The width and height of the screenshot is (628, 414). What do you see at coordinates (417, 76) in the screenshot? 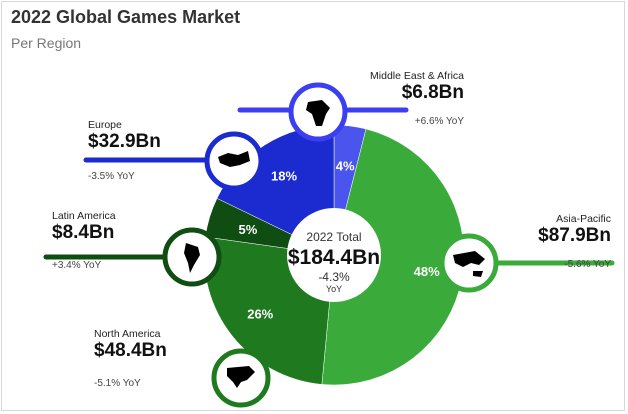
I see `region-name: Middle East & Africa` at bounding box center [417, 76].